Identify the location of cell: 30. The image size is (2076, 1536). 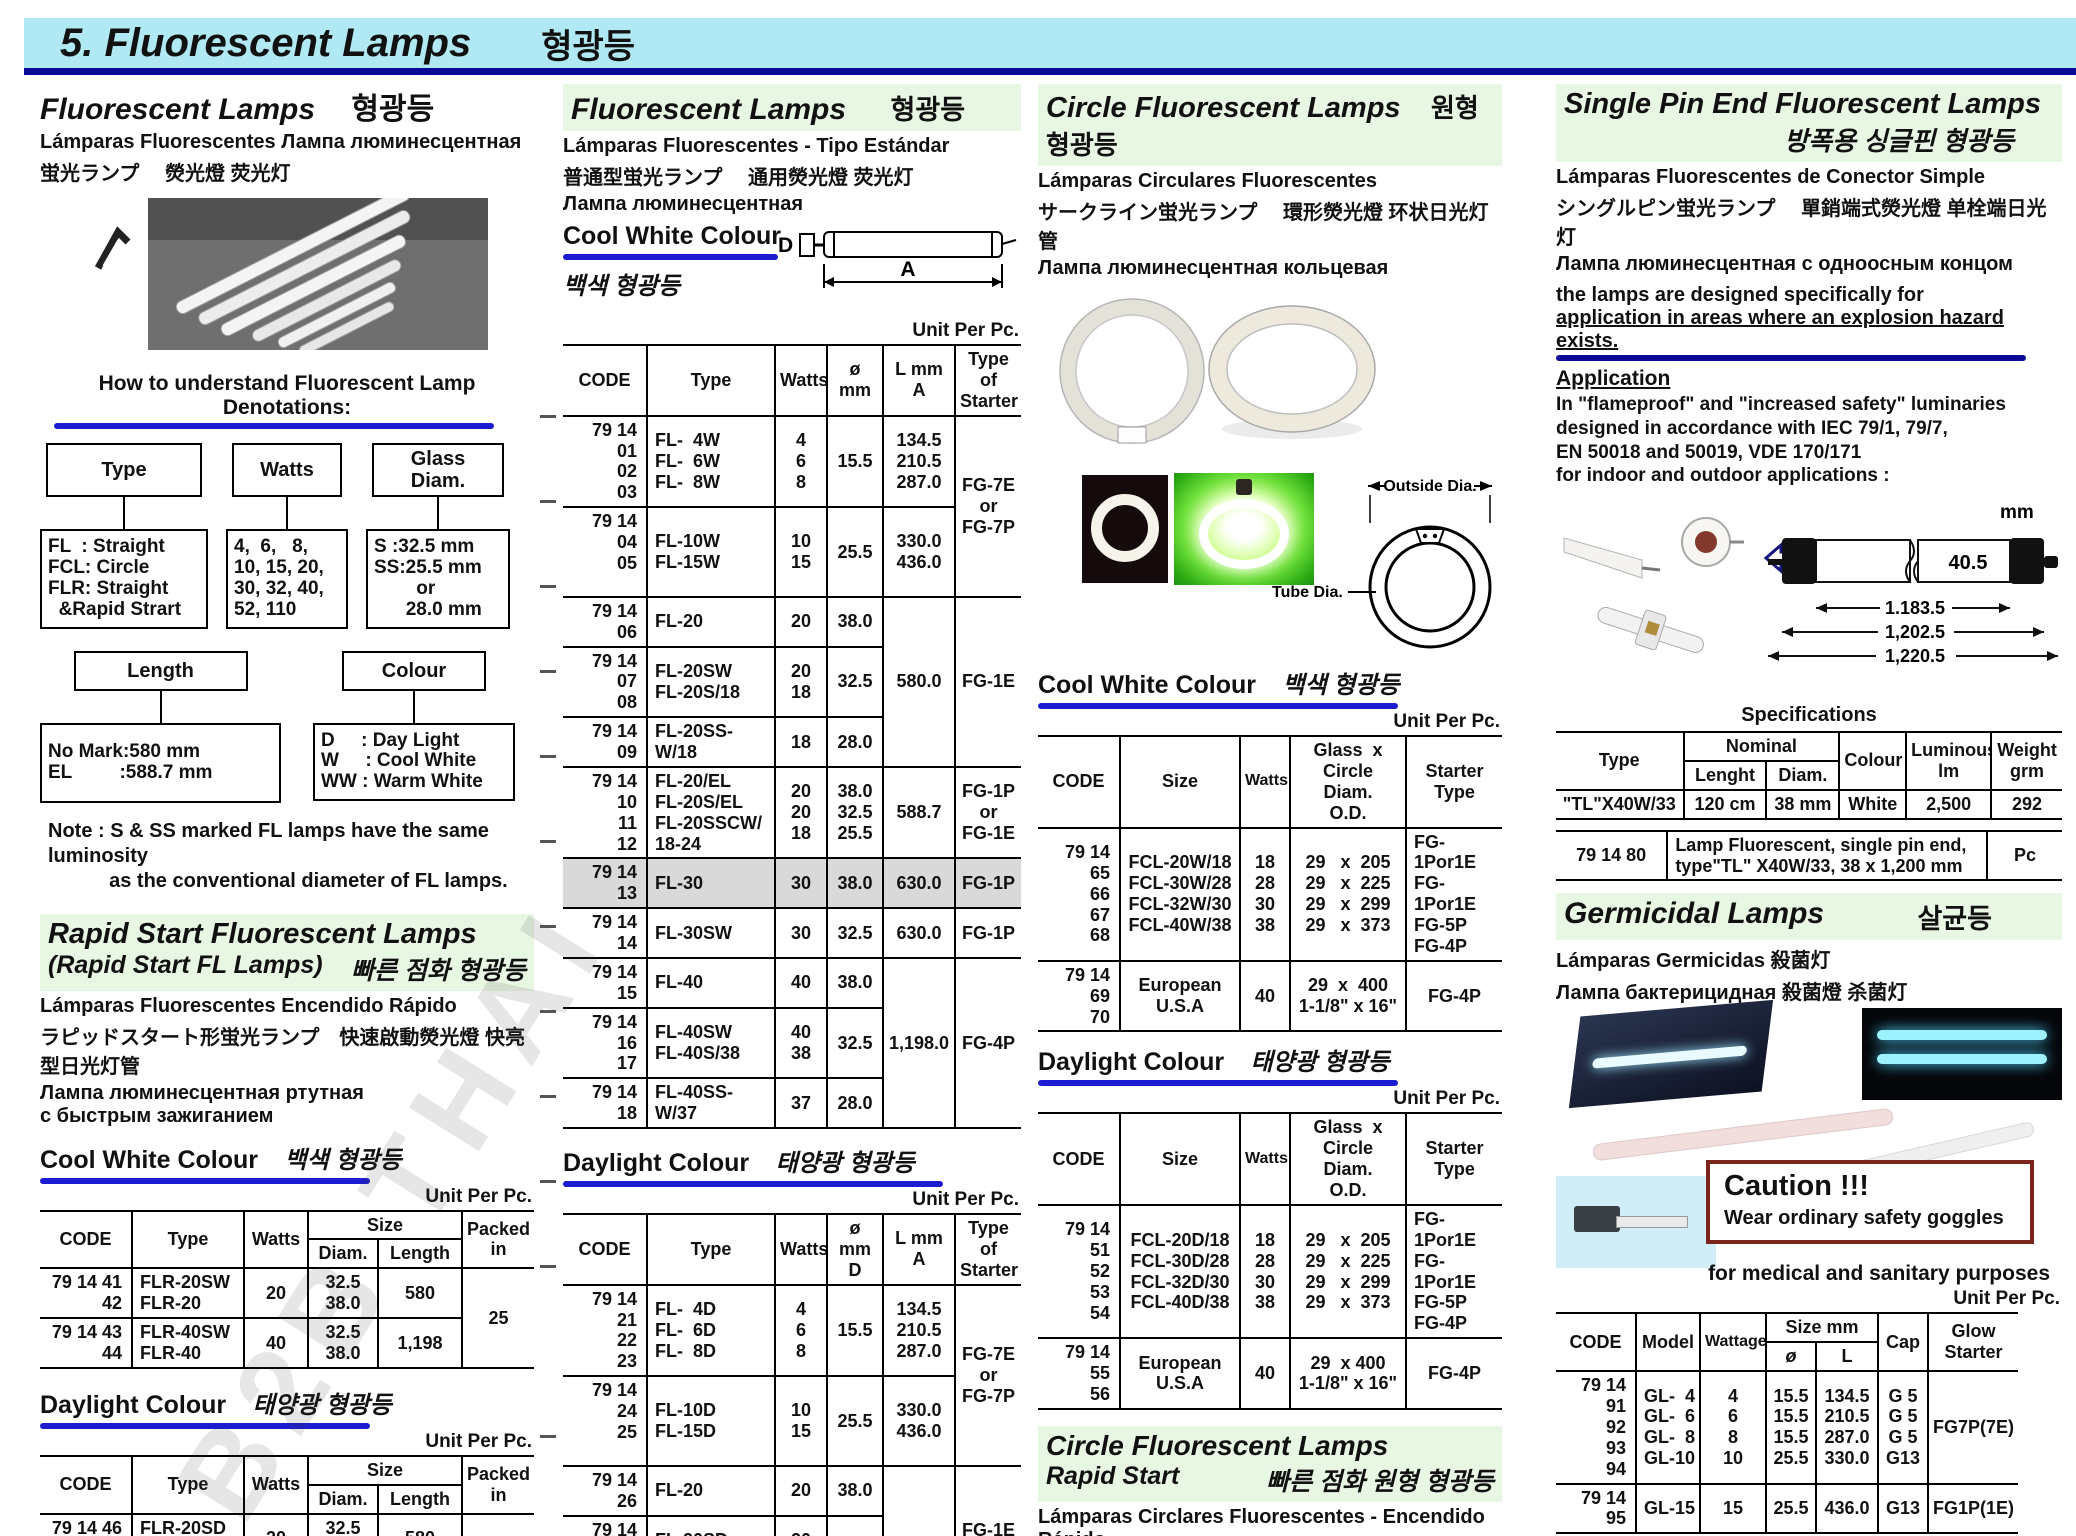
(800, 883).